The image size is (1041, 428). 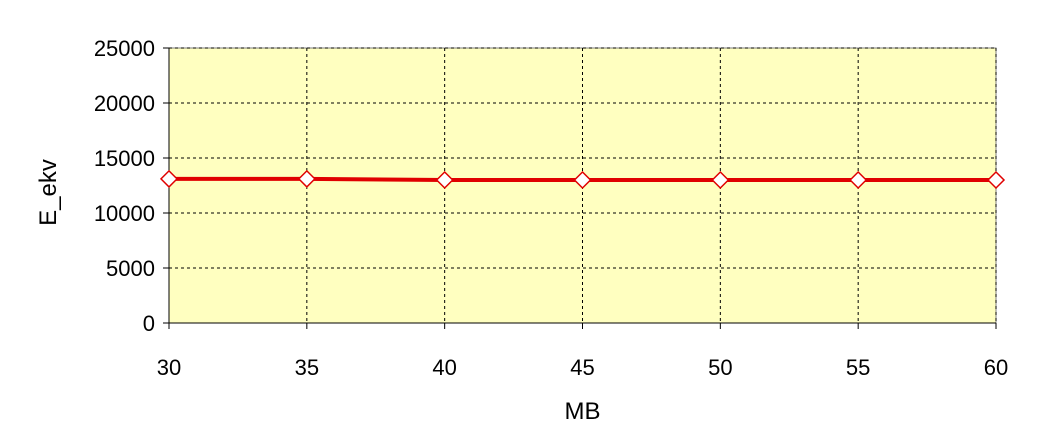 I want to click on y-tick-label: 25000, so click(x=124, y=48).